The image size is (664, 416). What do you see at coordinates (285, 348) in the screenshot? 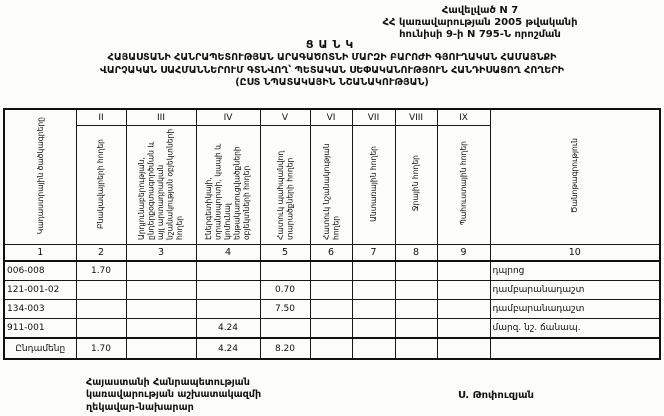
I see `total-protected: 8.20` at bounding box center [285, 348].